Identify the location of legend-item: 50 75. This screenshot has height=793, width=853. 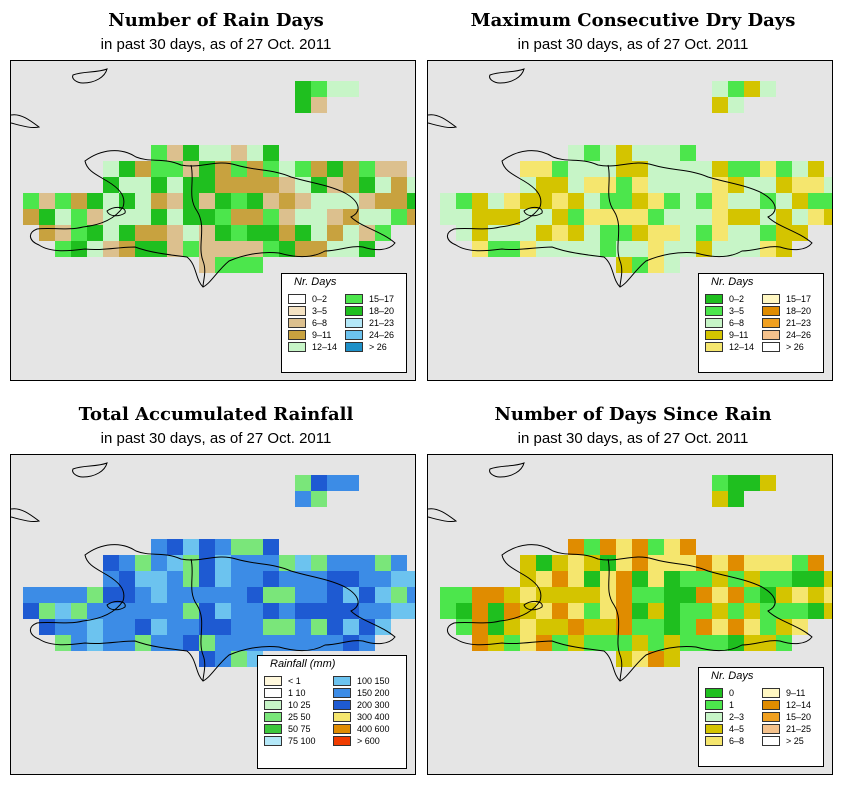
(287, 729).